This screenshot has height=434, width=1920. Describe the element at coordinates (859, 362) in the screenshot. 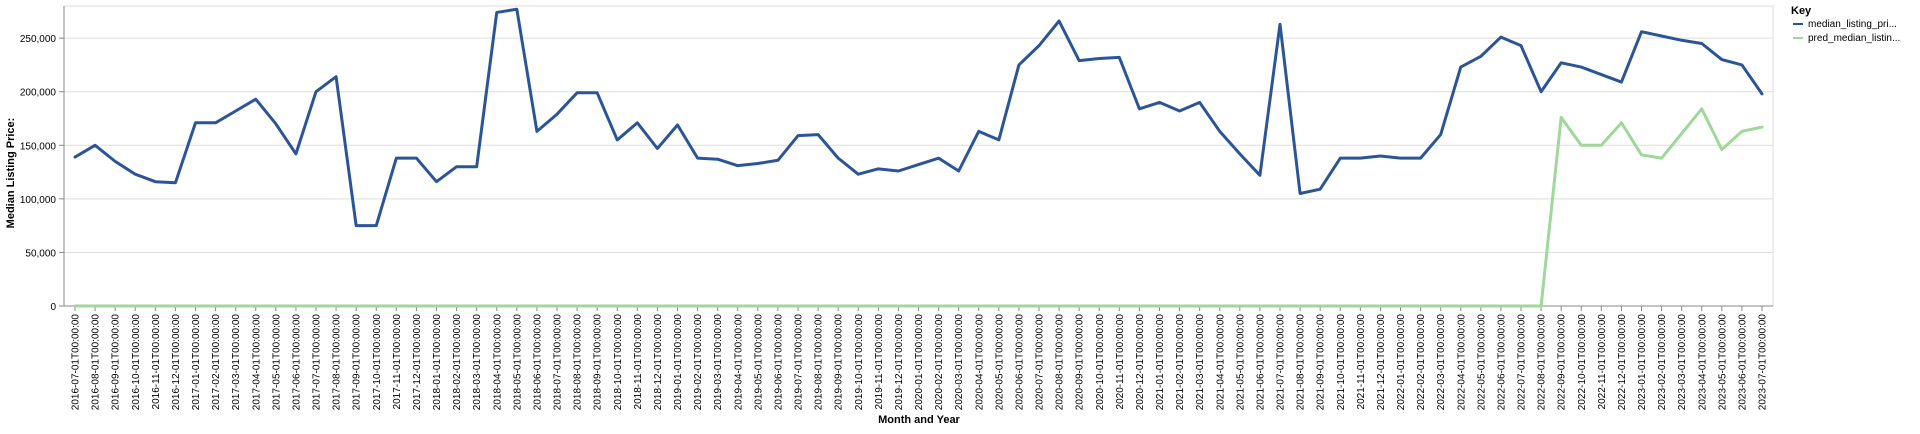

I see `x-tick-label: 2019-10-01T00:00:00` at that location.